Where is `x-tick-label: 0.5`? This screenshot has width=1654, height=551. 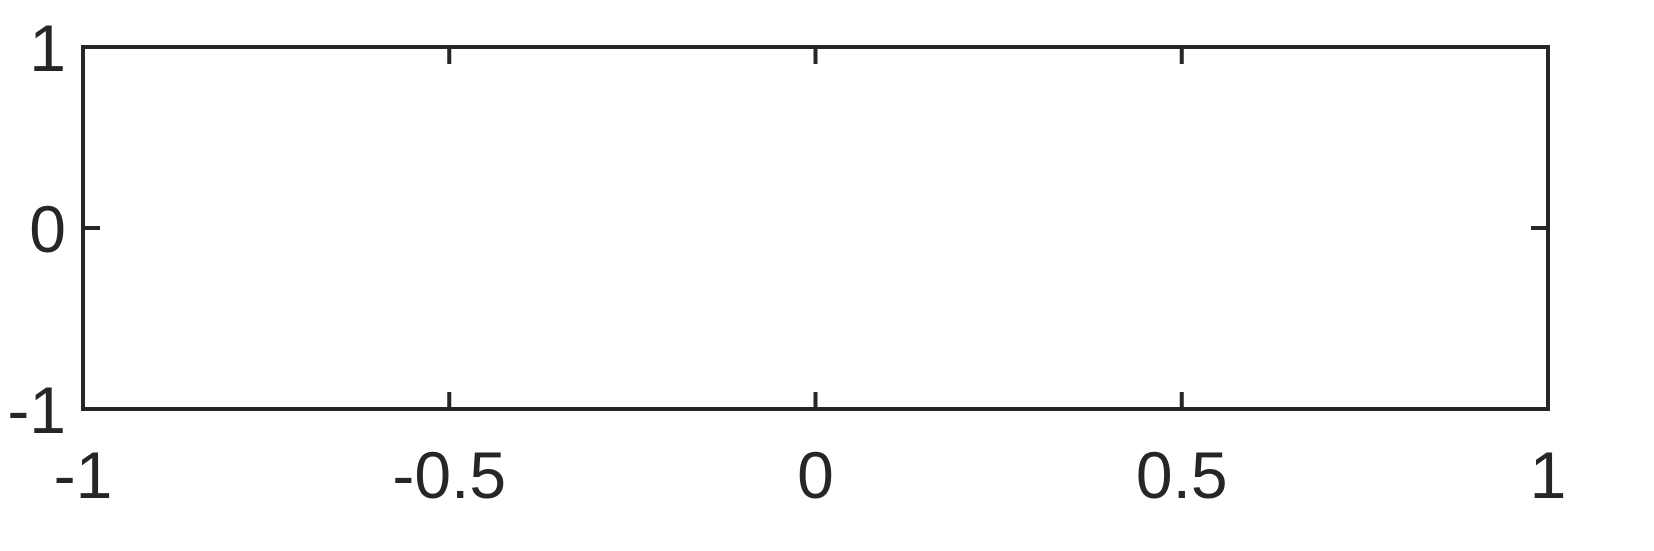
x-tick-label: 0.5 is located at coordinates (1182, 475).